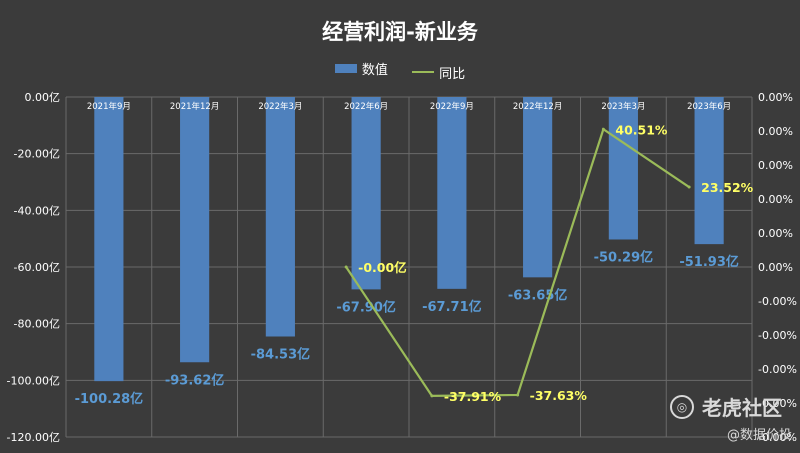 The image size is (800, 453). Describe the element at coordinates (452, 106) in the screenshot. I see `x-tick-label: 2022年9月` at that location.